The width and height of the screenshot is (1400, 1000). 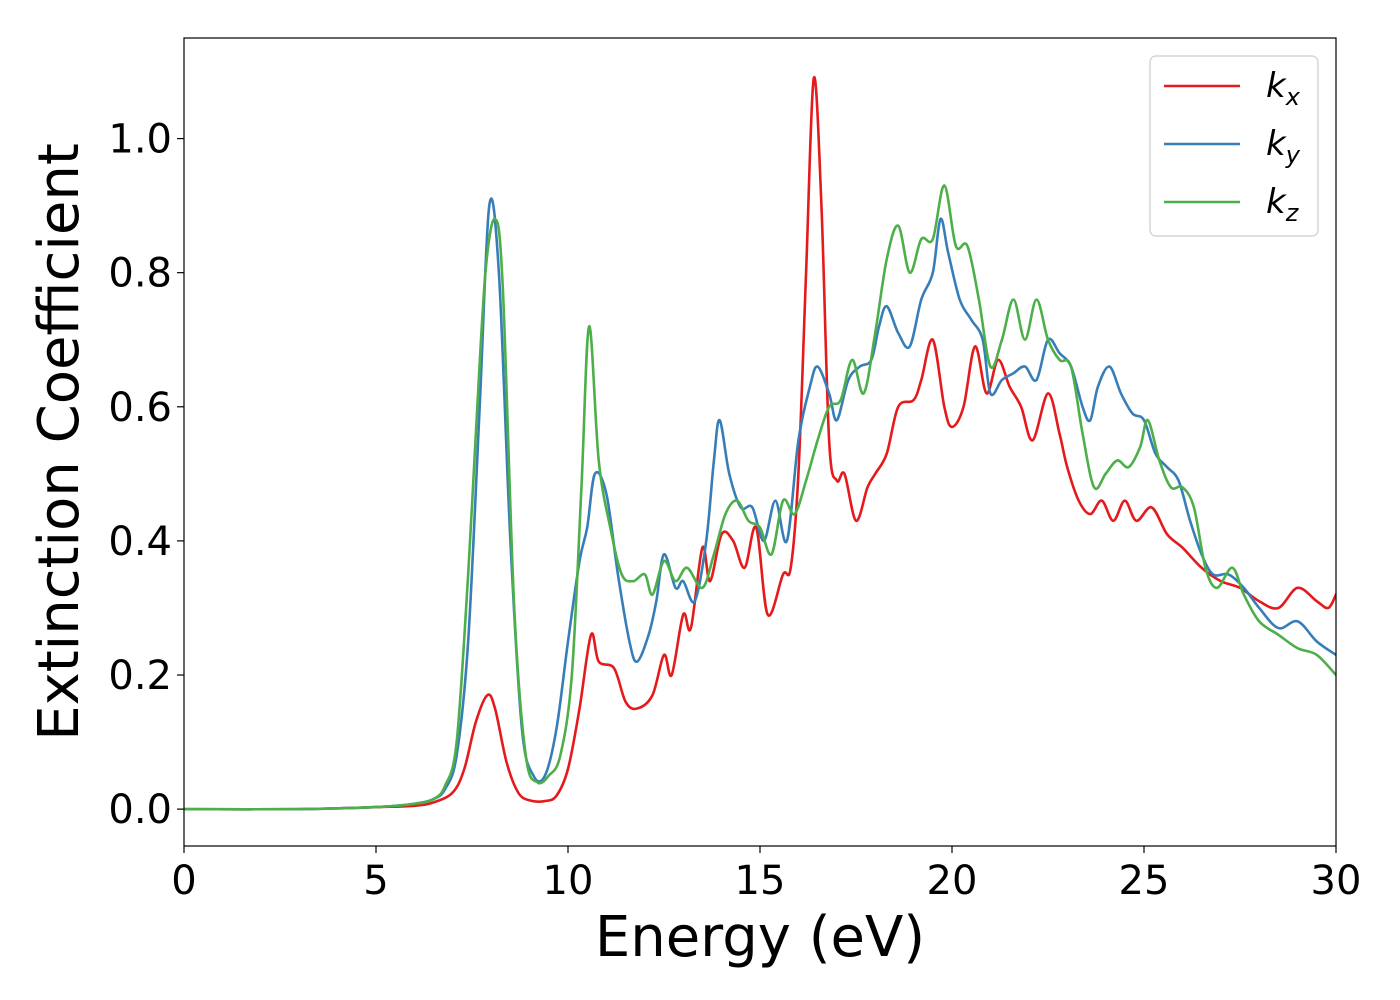 What do you see at coordinates (140, 542) in the screenshot?
I see `y-tick-label: 0.4` at bounding box center [140, 542].